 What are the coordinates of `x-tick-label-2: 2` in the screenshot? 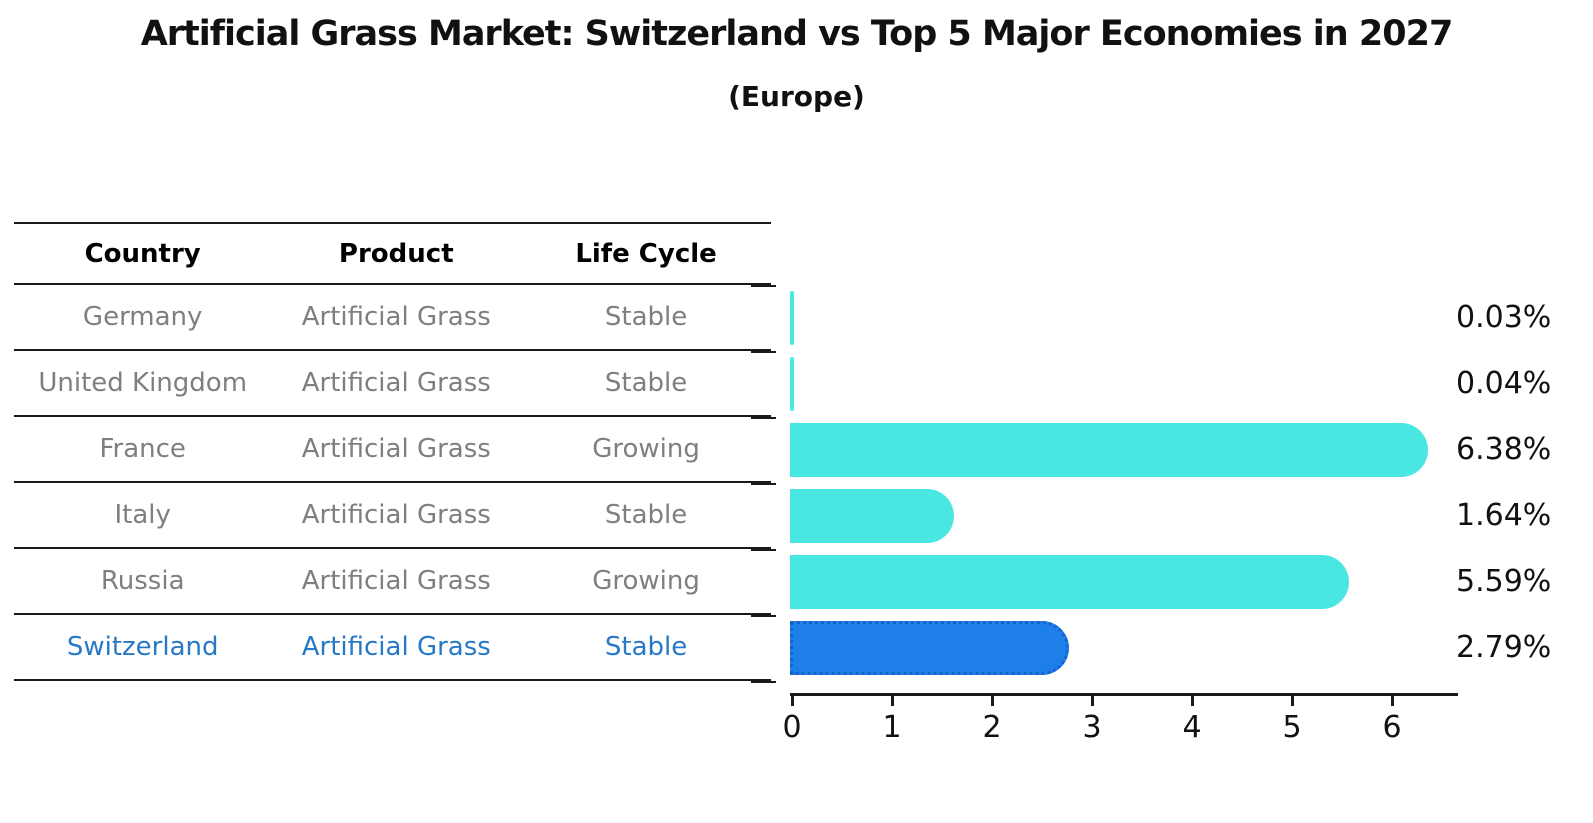 It's located at (992, 727).